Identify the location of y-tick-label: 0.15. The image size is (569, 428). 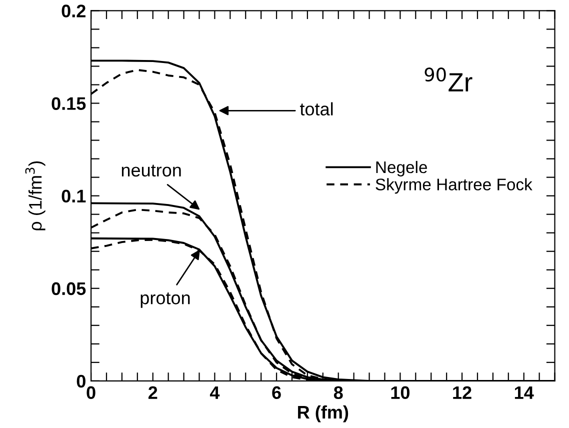
(69, 103).